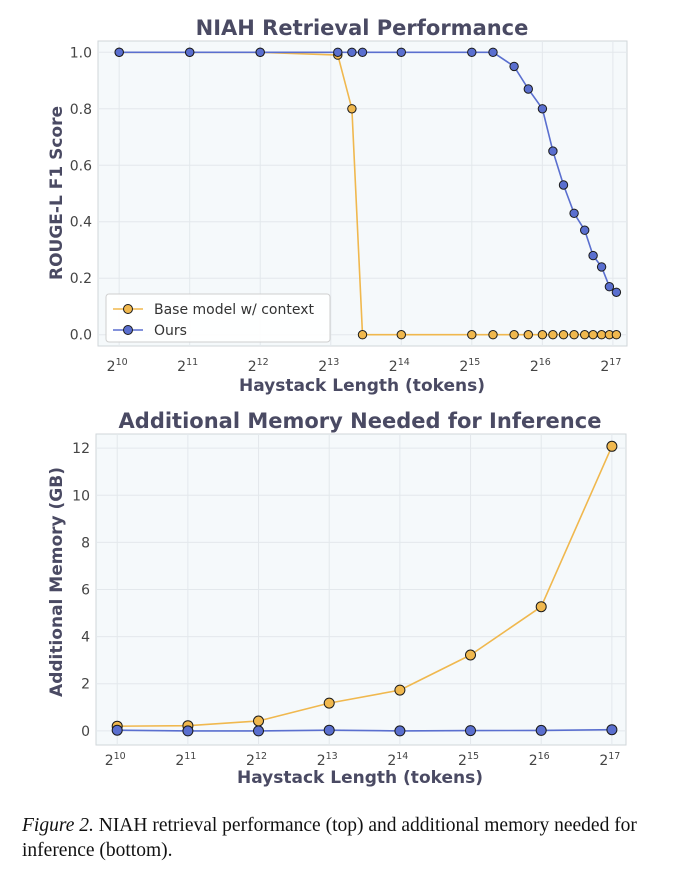 This screenshot has width=687, height=883. I want to click on y-axis-label: Additional Memory (GB), so click(57, 582).